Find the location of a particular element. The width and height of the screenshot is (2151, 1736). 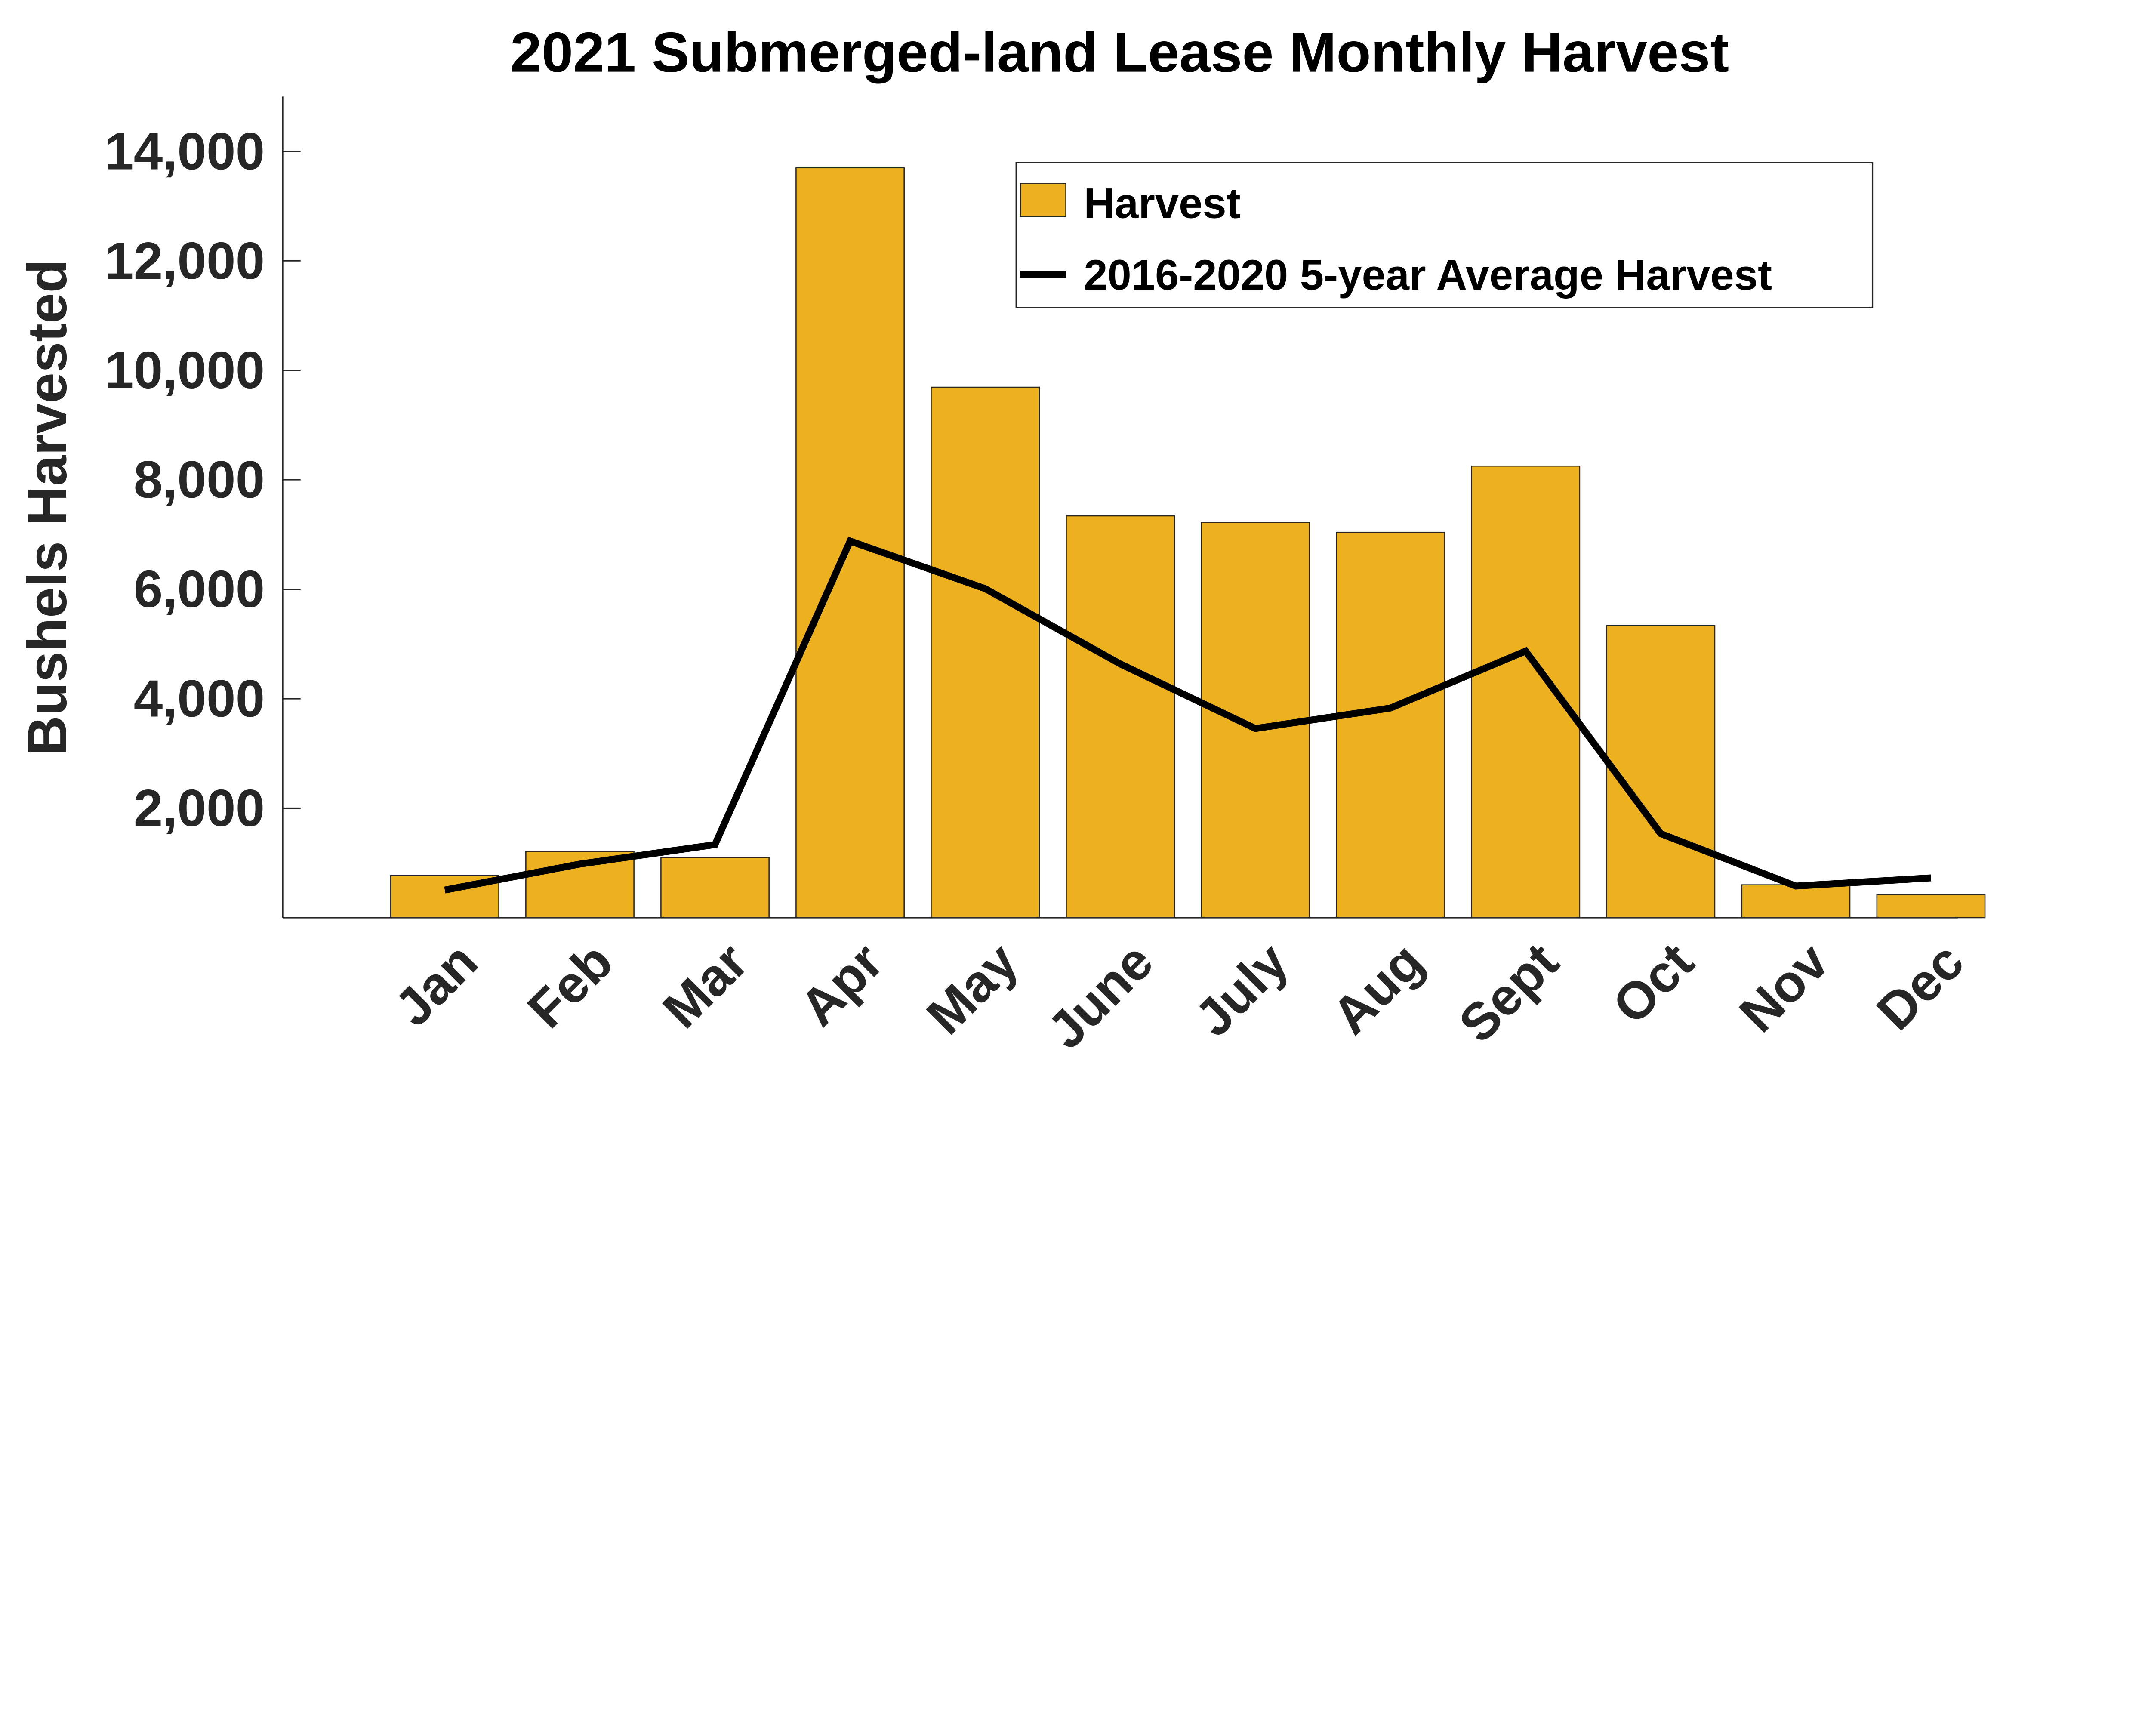

bar-nov is located at coordinates (1796, 901).